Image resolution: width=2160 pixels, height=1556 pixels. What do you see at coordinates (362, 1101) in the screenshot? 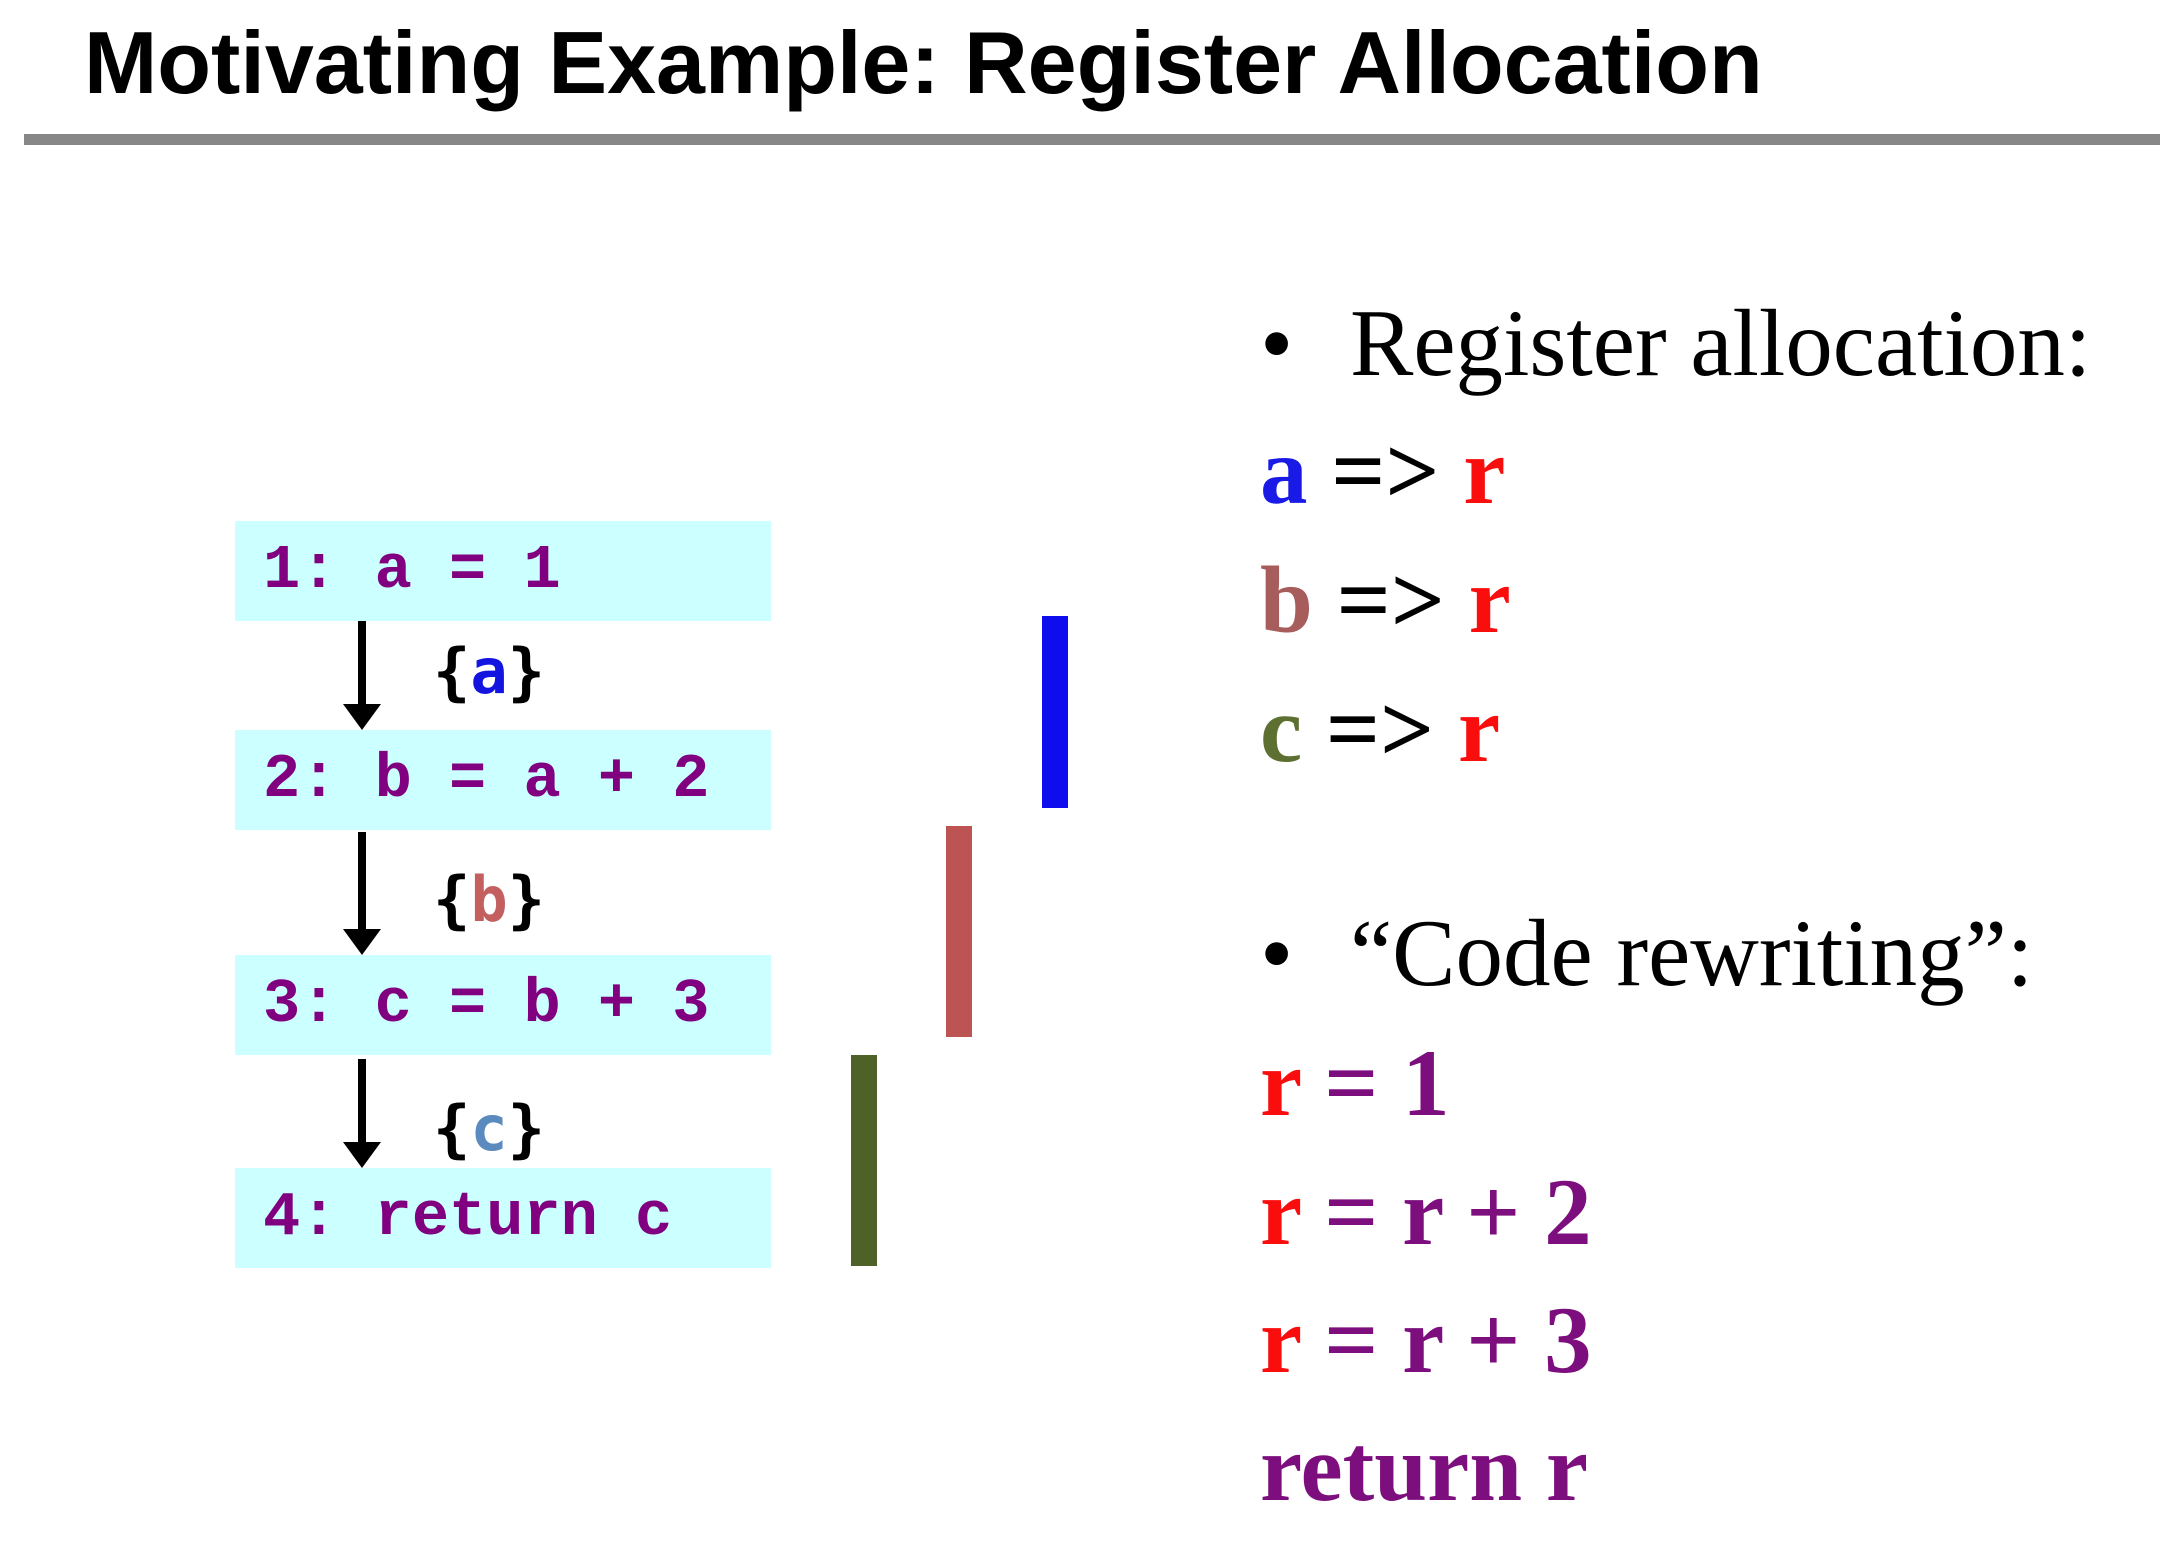
I see `flow-arrow-3-line` at bounding box center [362, 1101].